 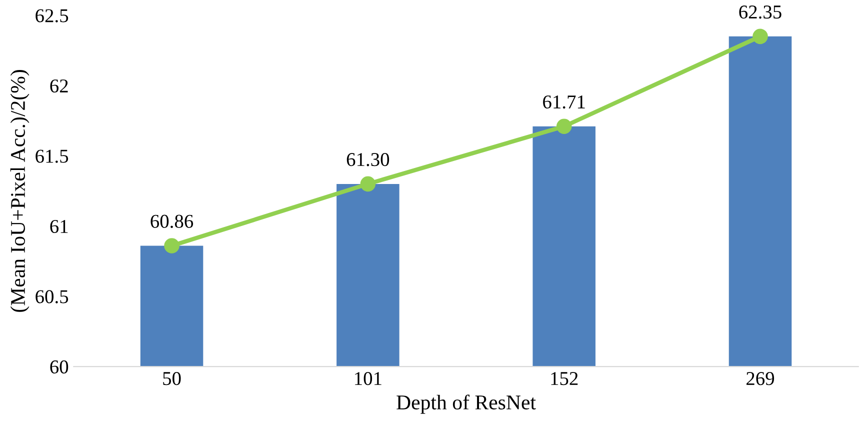 What do you see at coordinates (59, 227) in the screenshot?
I see `y-tick-label: 61` at bounding box center [59, 227].